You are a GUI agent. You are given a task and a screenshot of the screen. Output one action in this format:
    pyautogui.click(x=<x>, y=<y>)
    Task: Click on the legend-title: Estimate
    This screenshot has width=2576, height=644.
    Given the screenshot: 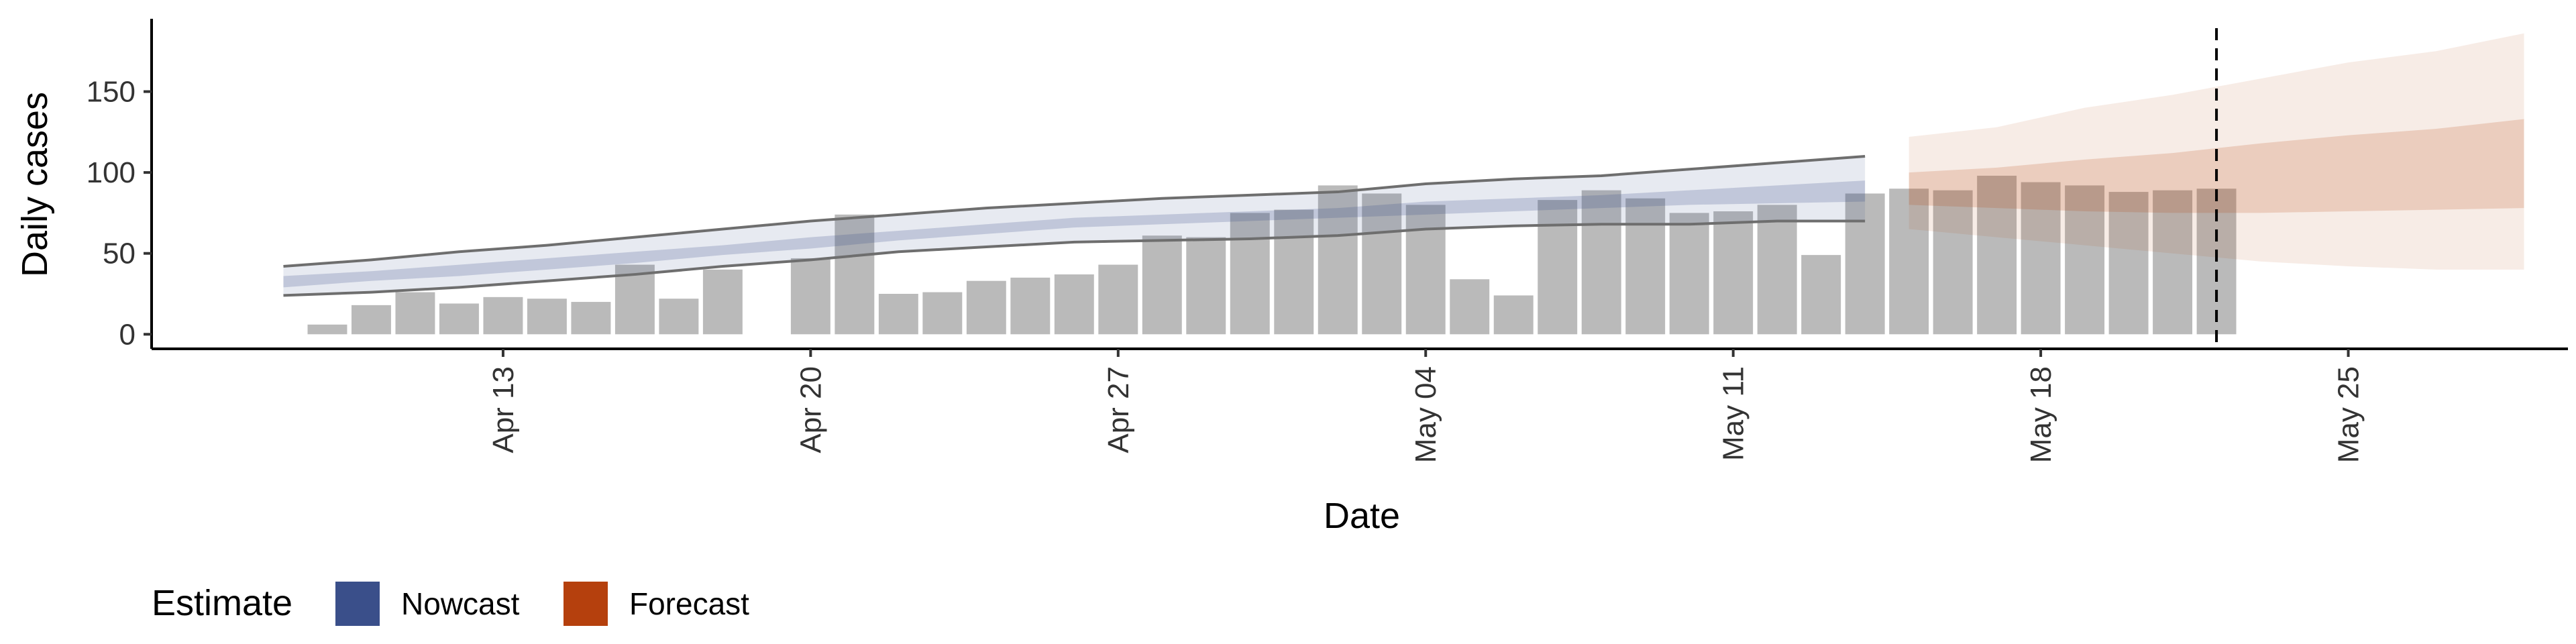 What is the action you would take?
    pyautogui.click(x=222, y=603)
    